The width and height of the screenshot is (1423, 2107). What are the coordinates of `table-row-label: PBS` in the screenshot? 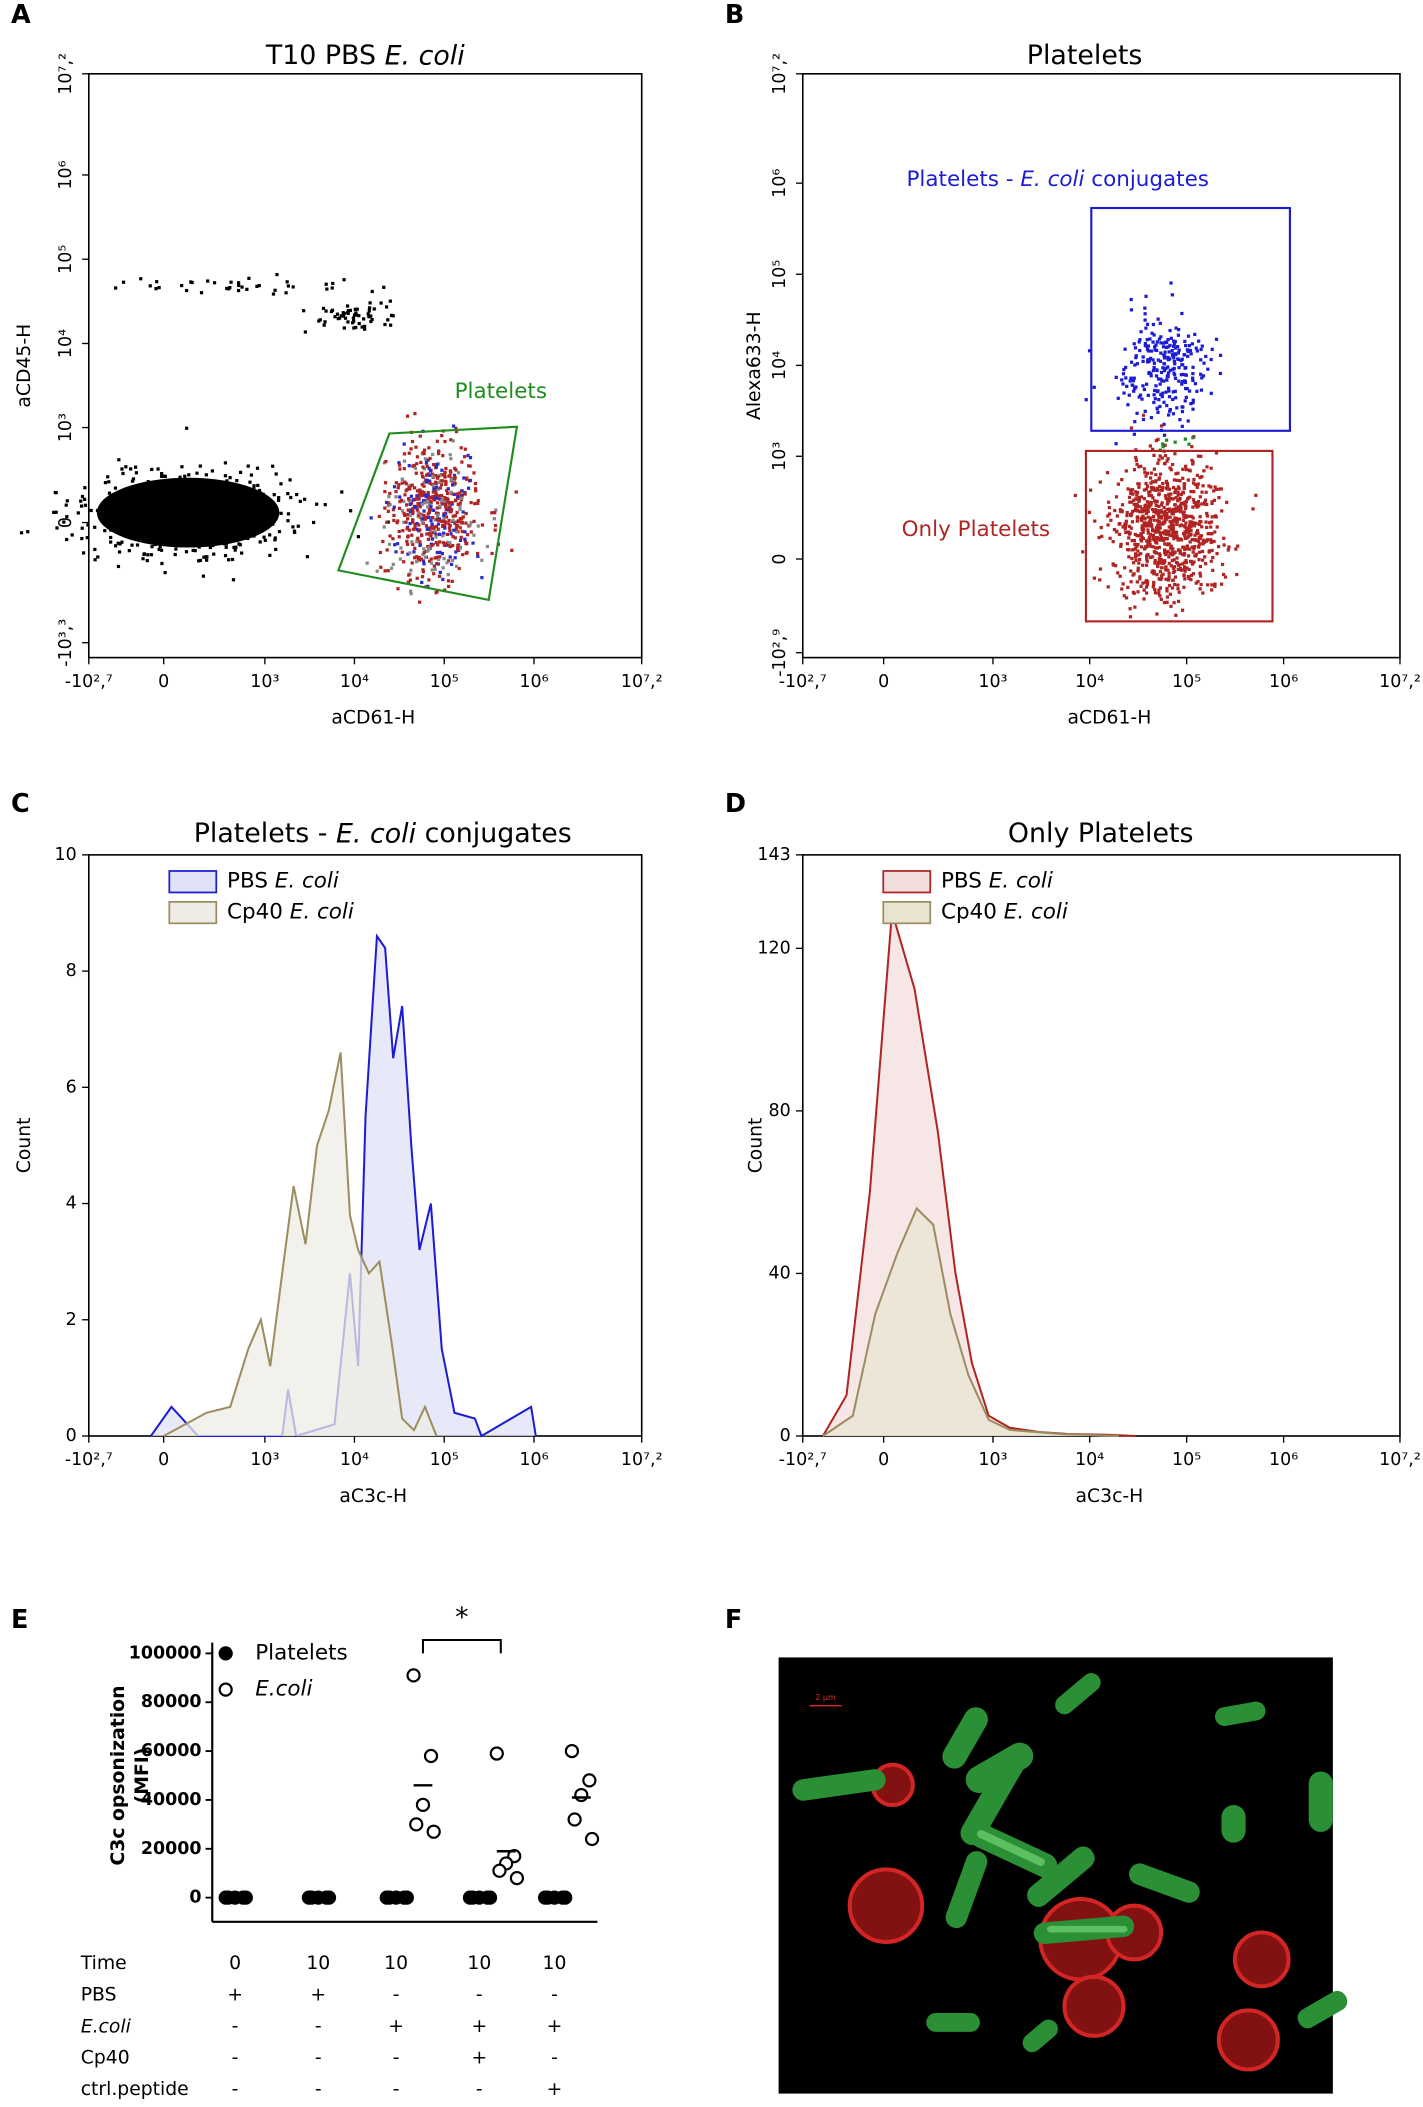 It's located at (99, 1994).